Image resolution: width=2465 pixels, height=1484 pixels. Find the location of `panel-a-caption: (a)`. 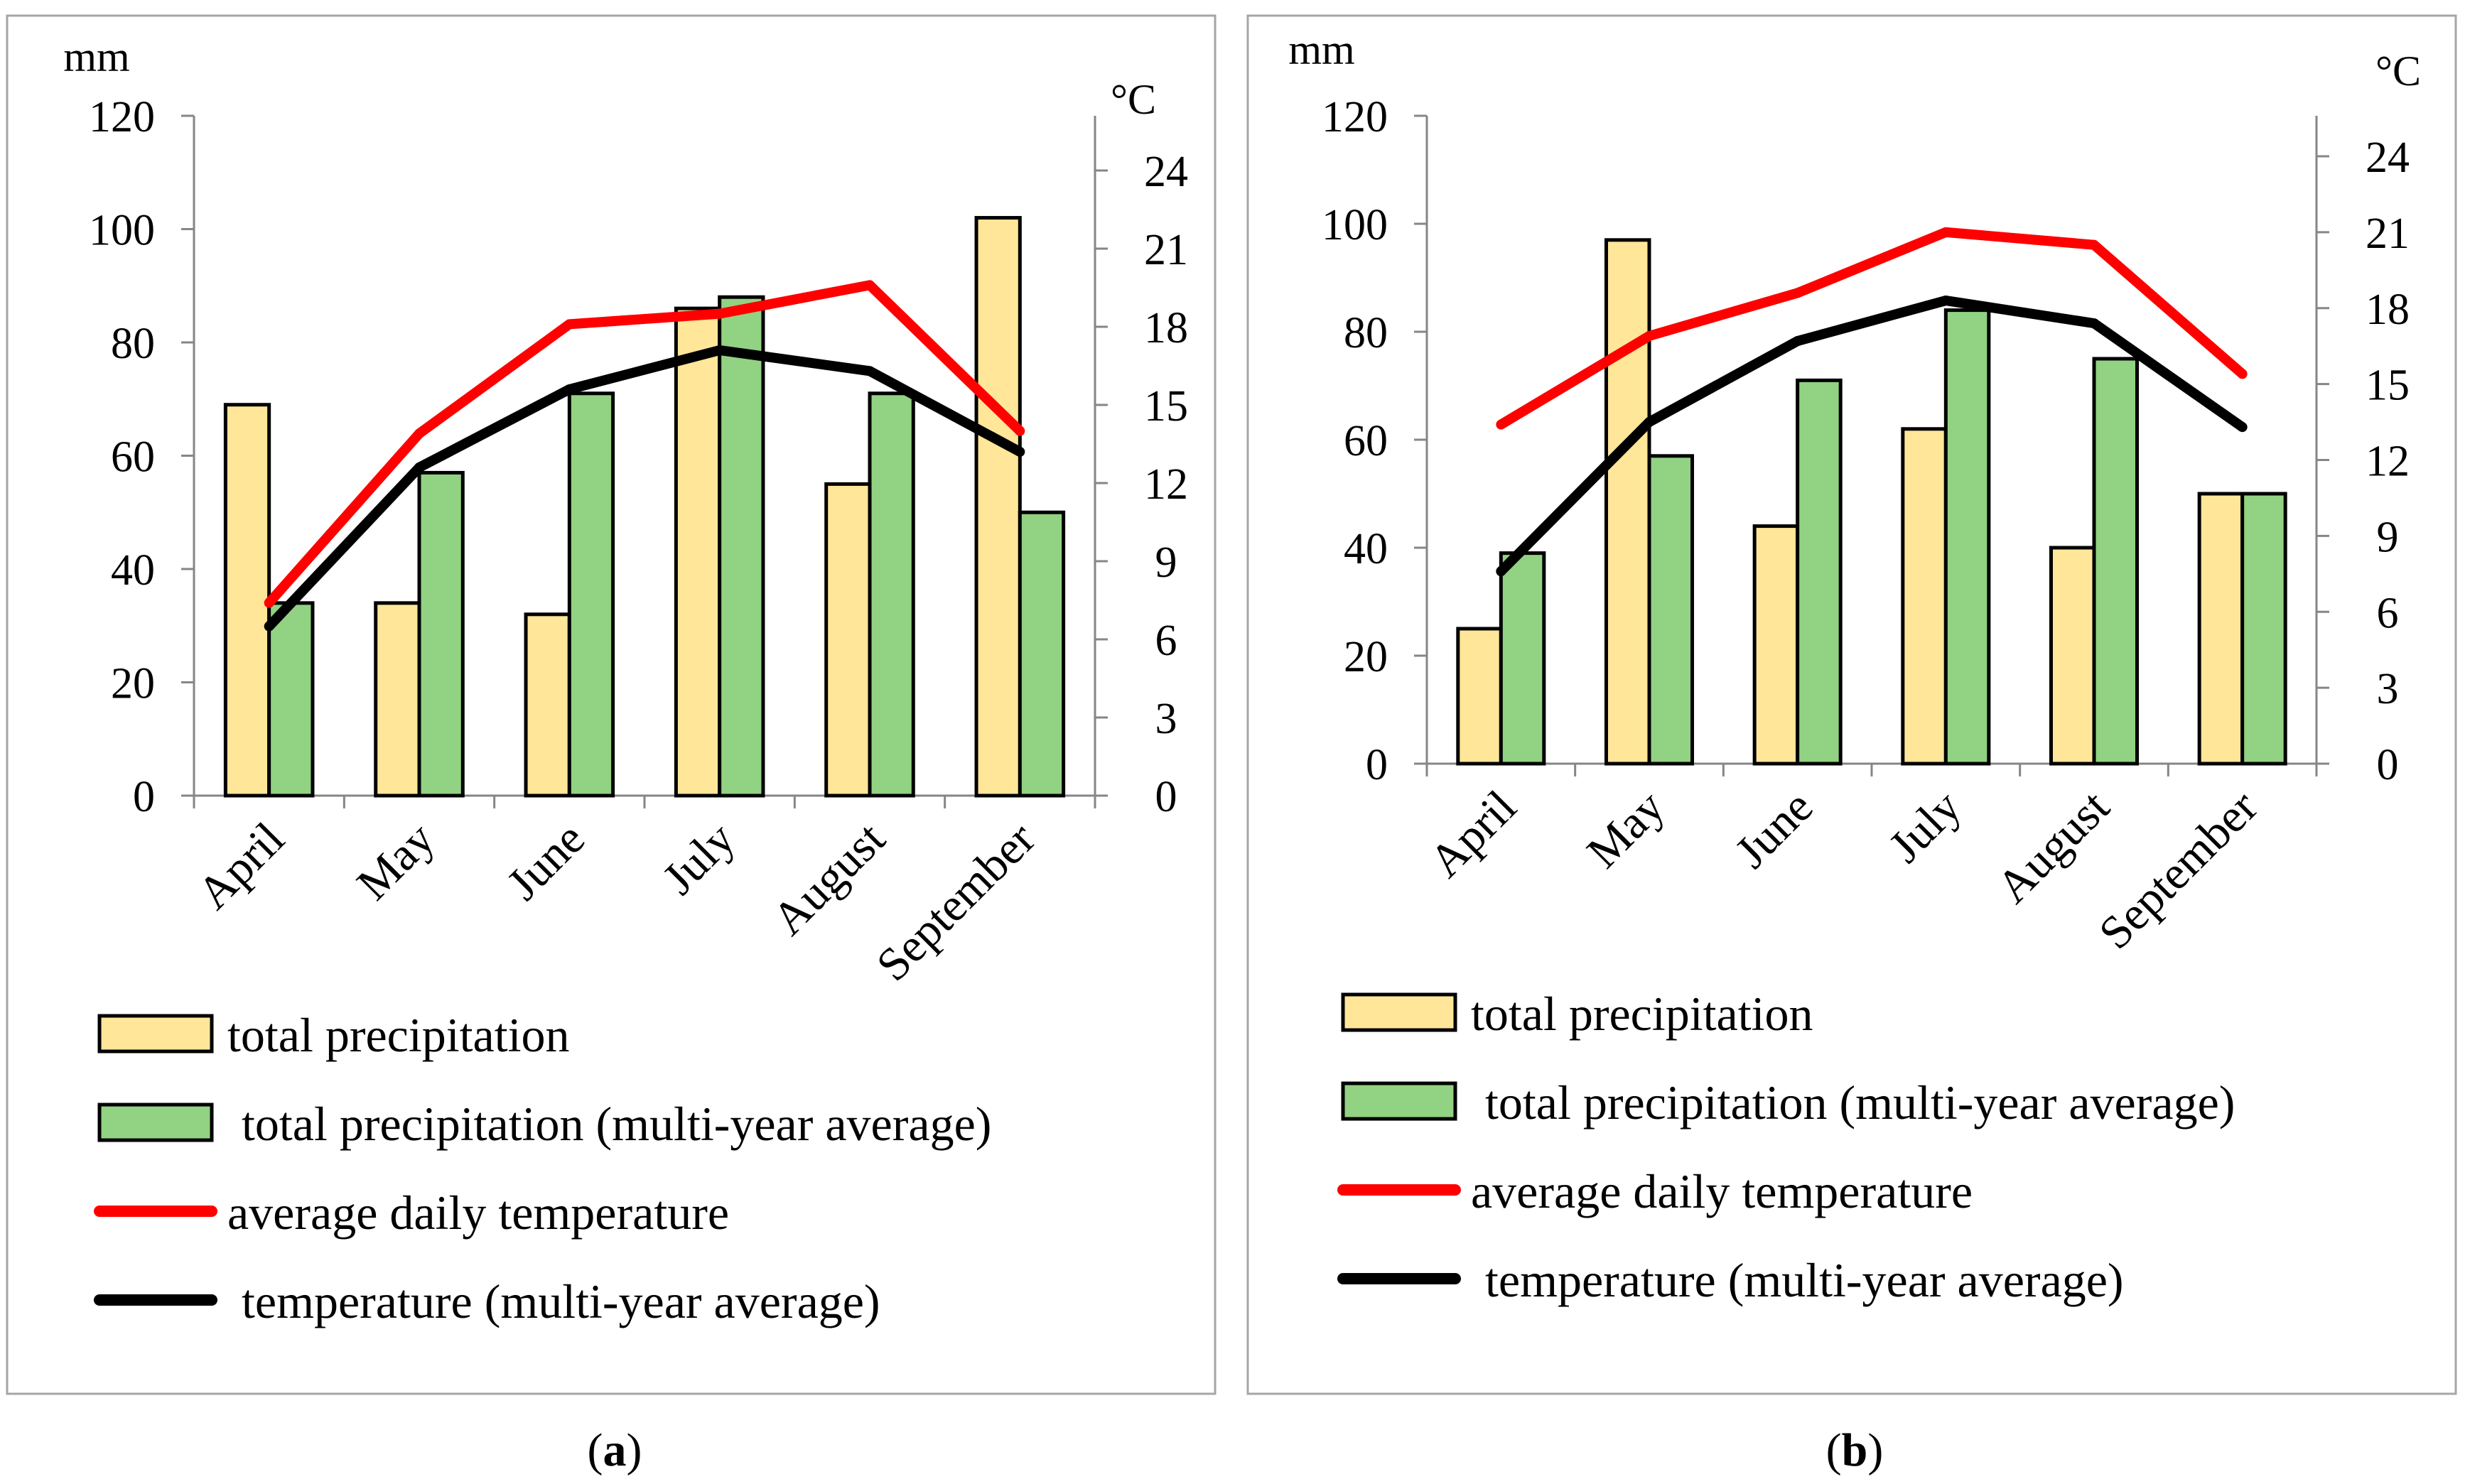

panel-a-caption: (a) is located at coordinates (615, 1450).